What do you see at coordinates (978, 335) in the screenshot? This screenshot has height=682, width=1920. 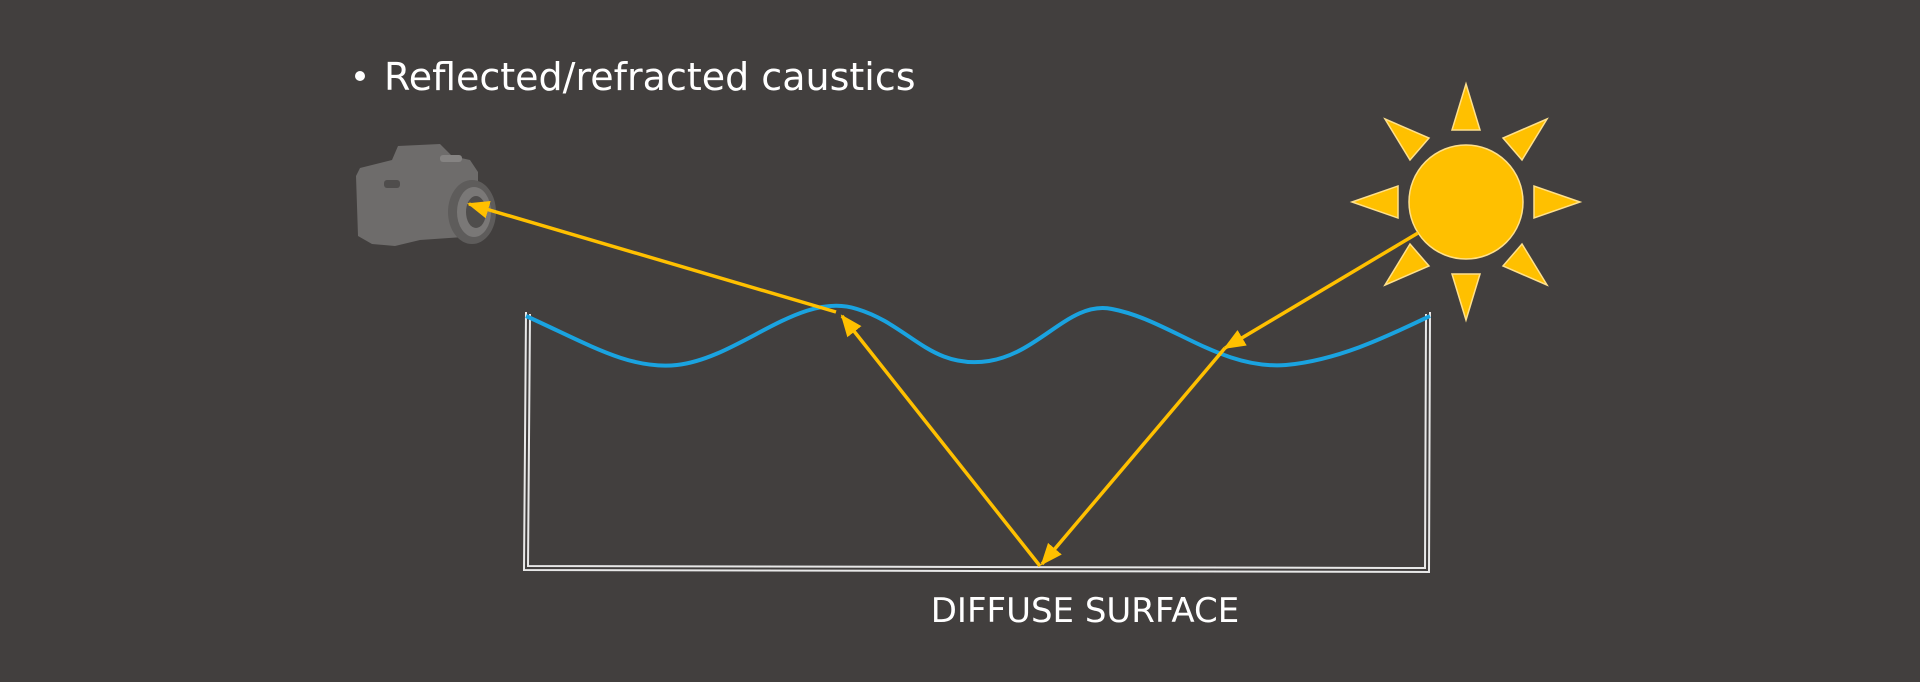 I see `water-surface` at bounding box center [978, 335].